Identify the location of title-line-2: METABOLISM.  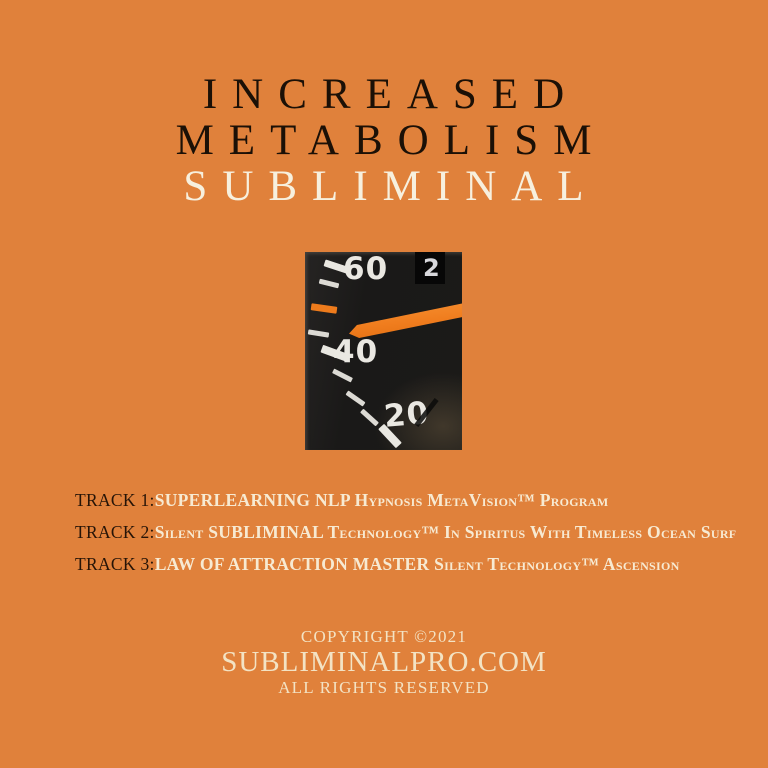
(391, 140).